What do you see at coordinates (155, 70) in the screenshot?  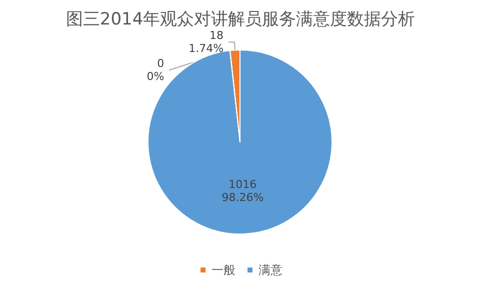 I see `text: 0 0%` at bounding box center [155, 70].